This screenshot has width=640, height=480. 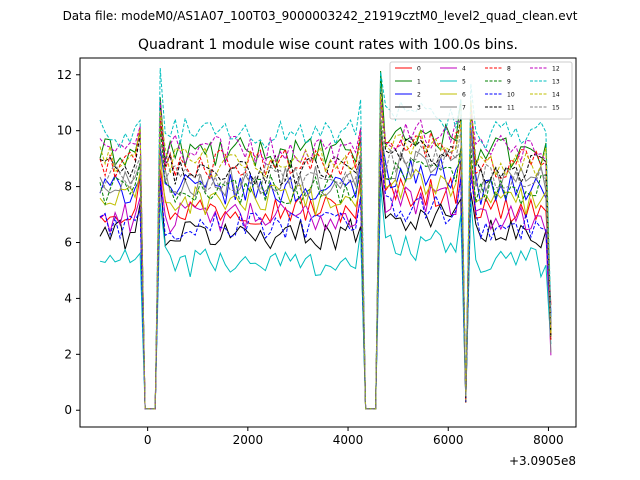 I want to click on legend-label-15: 15, so click(x=556, y=108).